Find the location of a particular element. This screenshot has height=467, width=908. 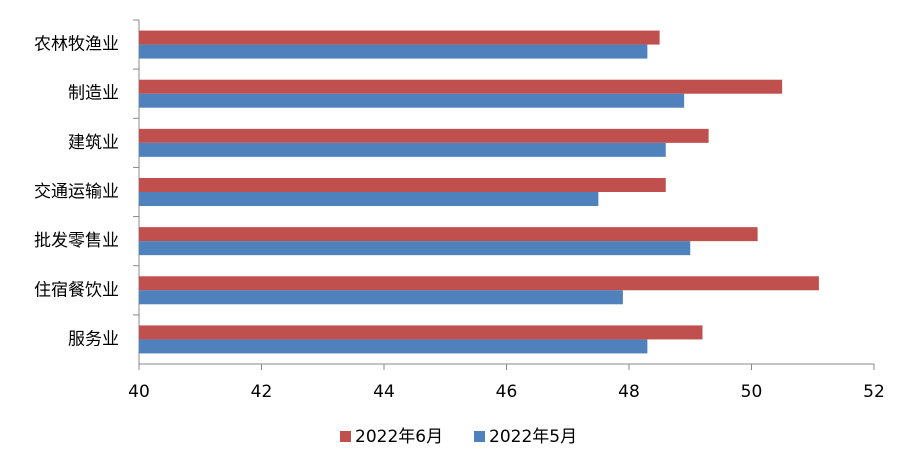

legend-label: 2022年5月 is located at coordinates (533, 437).